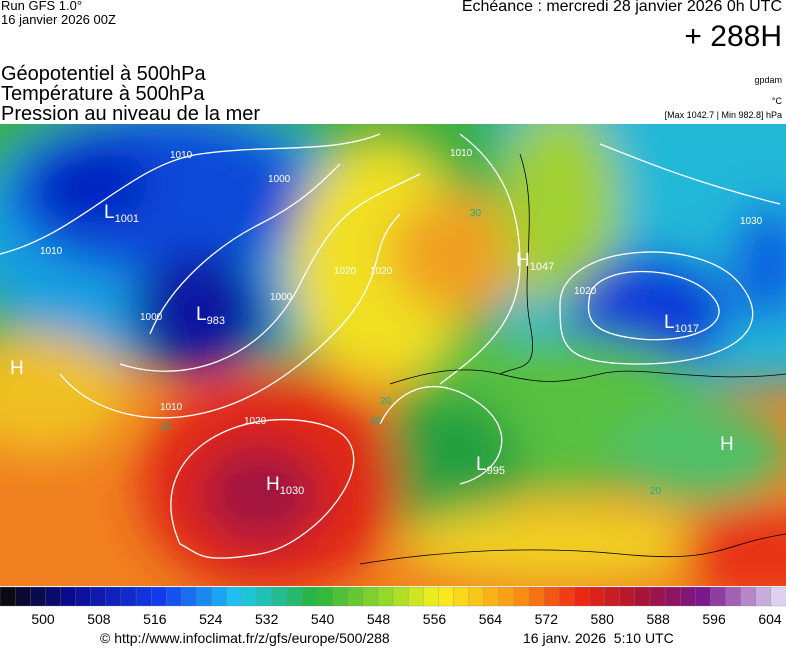 This screenshot has height=648, width=786. I want to click on center-value: 983, so click(216, 321).